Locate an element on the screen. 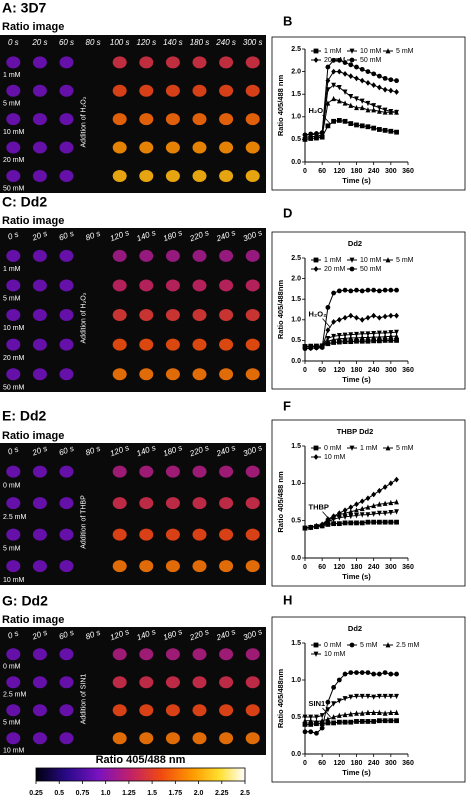 This screenshot has width=471, height=805. colorbar-tick-label: 1.5 is located at coordinates (152, 793).